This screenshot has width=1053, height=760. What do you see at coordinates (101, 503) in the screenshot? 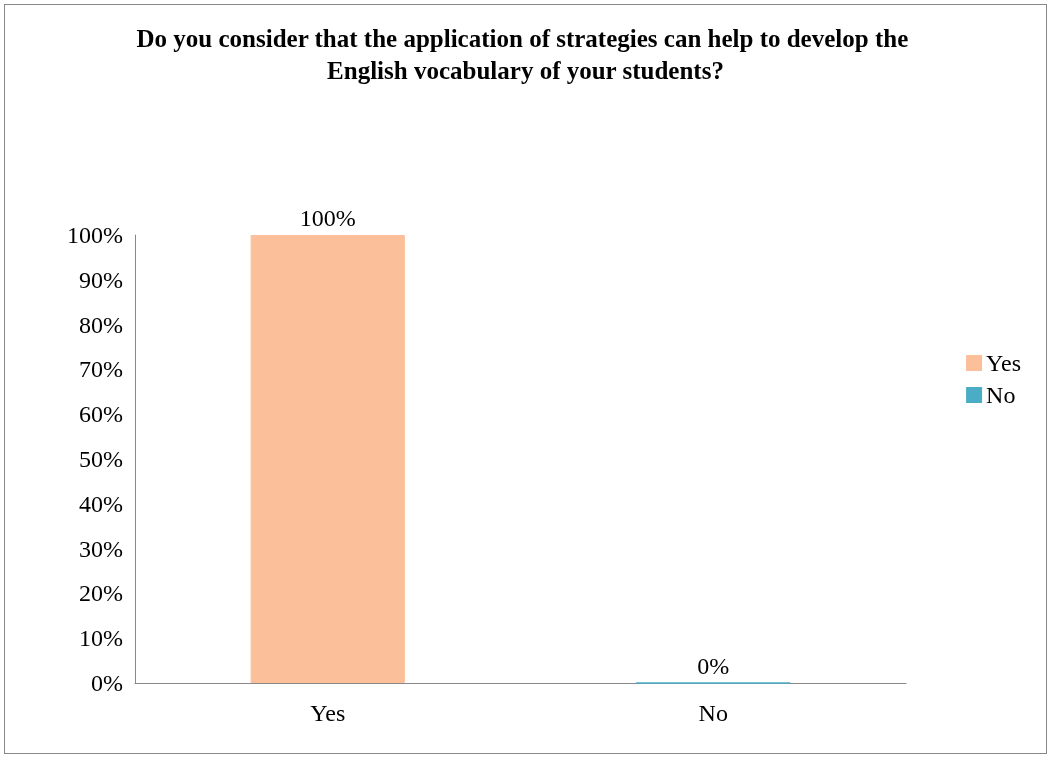
I see `y-tick-label: 40%` at bounding box center [101, 503].